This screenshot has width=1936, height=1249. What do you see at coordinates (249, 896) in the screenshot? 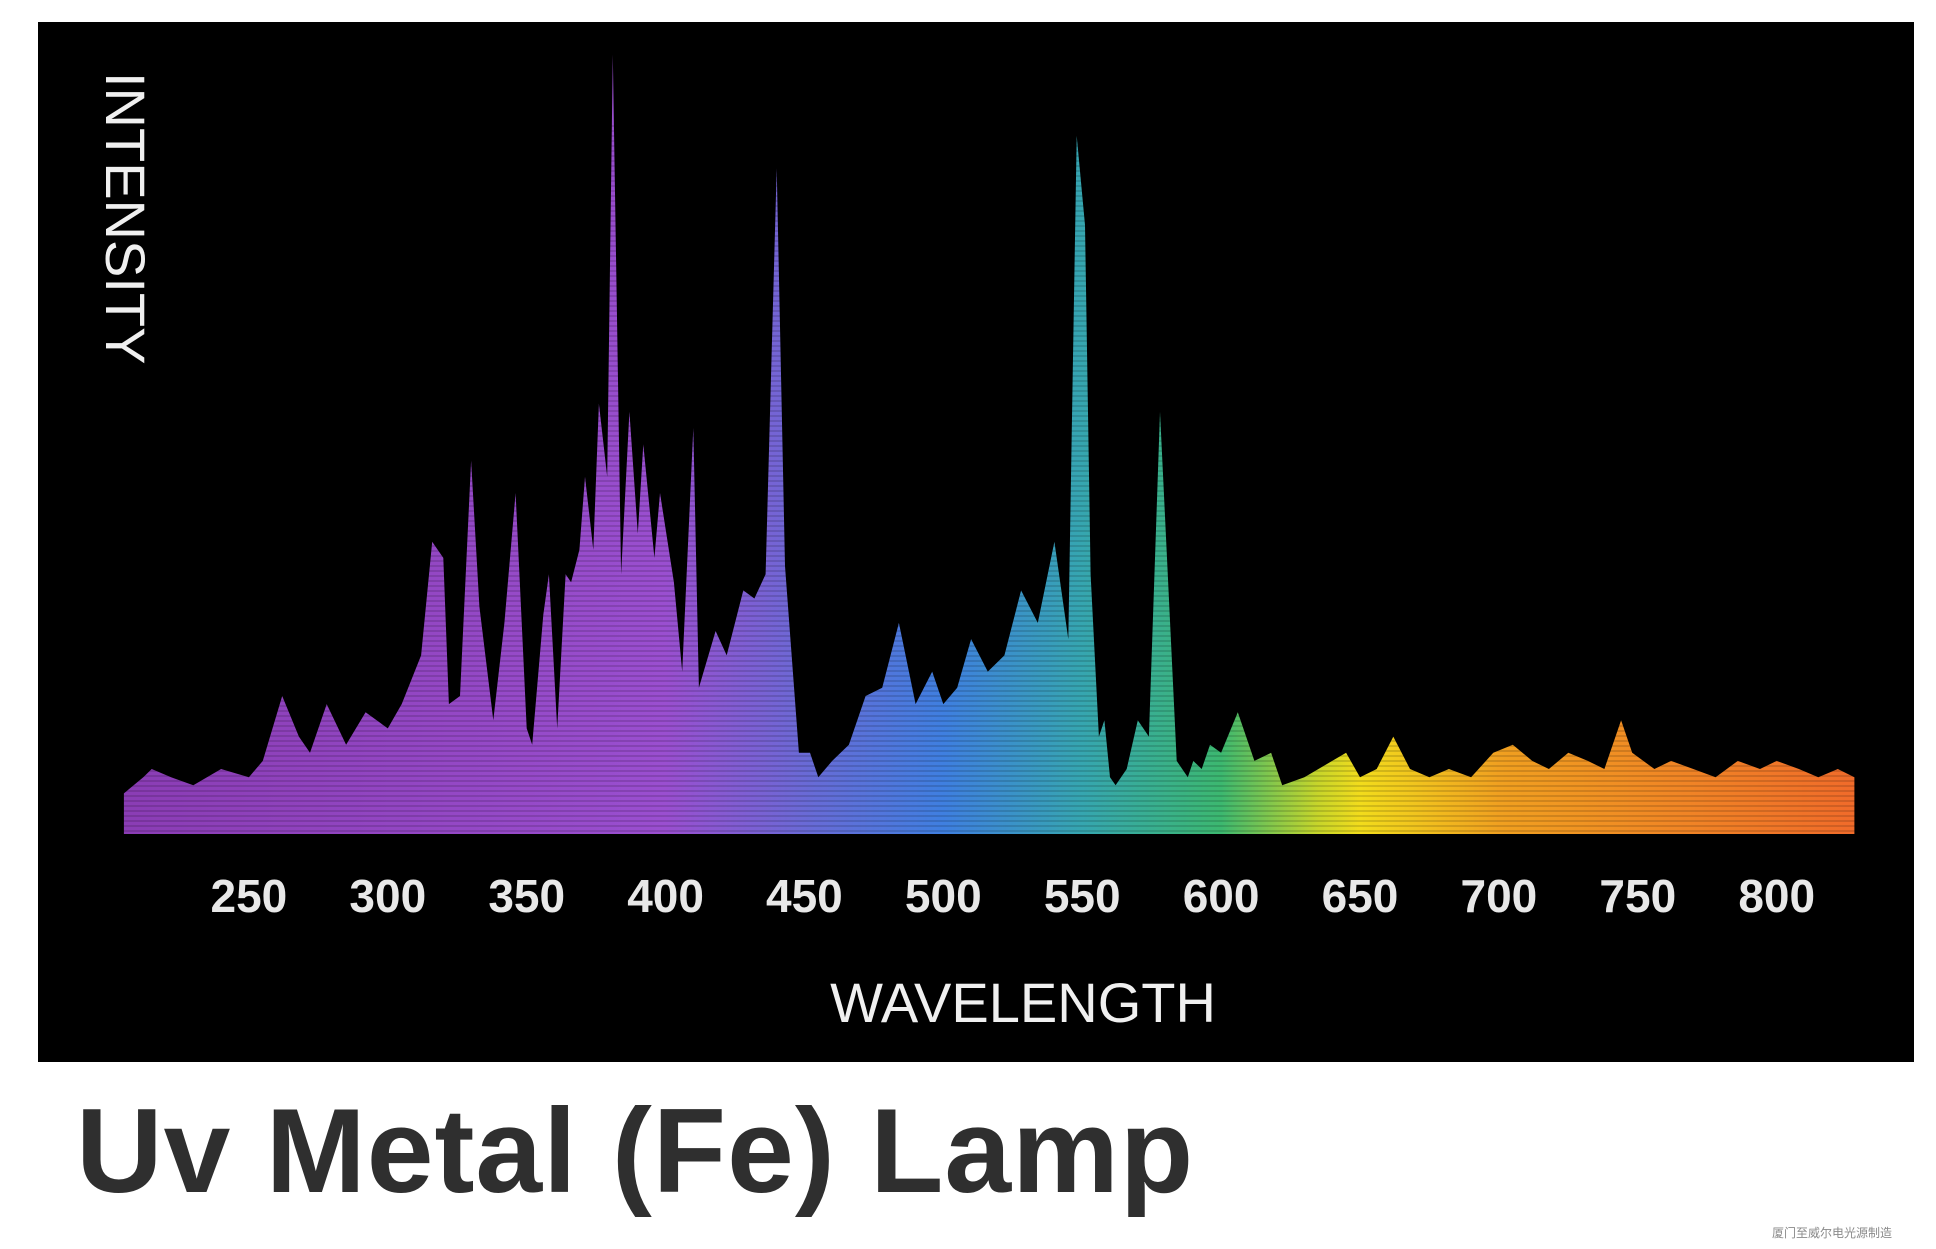
I see `x-tick-label: 250` at bounding box center [249, 896].